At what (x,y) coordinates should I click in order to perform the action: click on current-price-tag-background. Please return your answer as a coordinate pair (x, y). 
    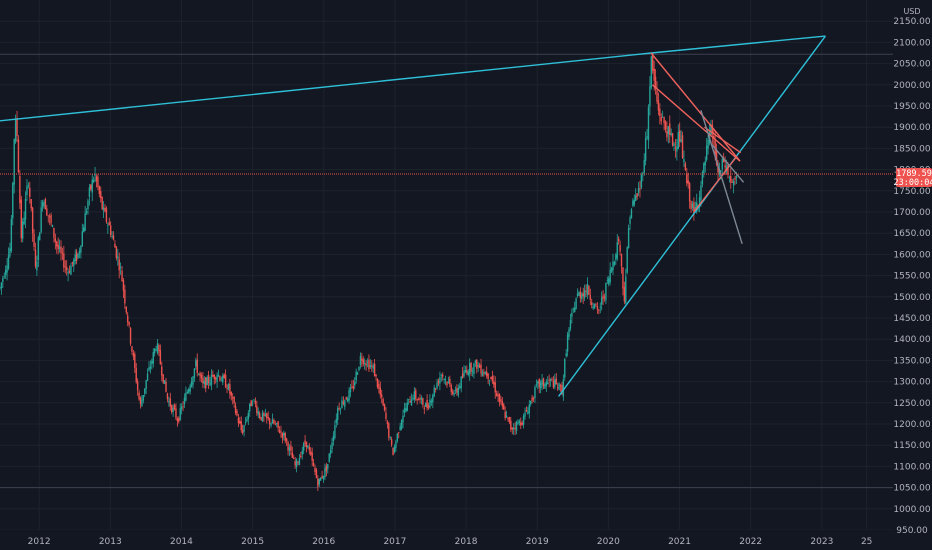
    Looking at the image, I should click on (914, 178).